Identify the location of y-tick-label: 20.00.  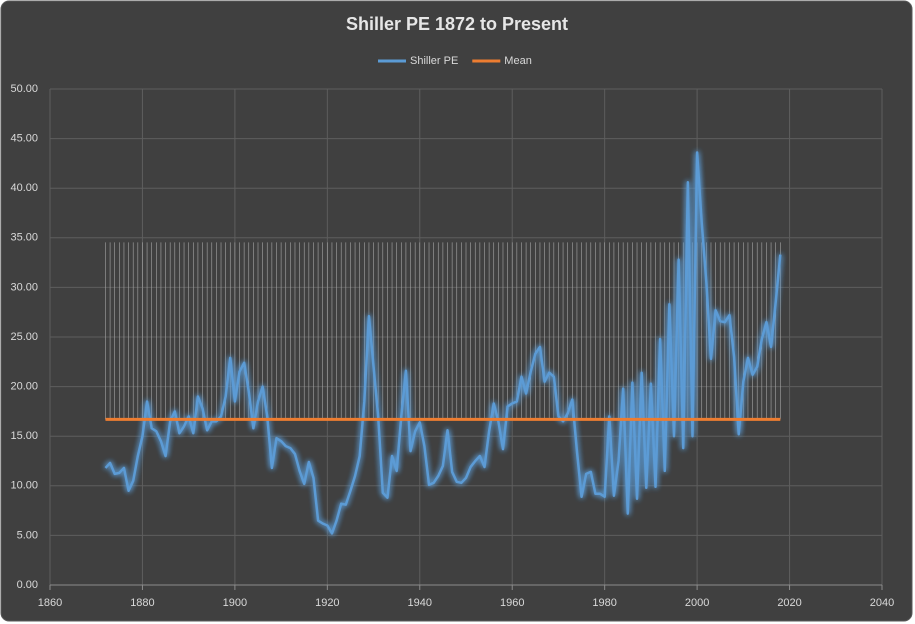
(24, 387).